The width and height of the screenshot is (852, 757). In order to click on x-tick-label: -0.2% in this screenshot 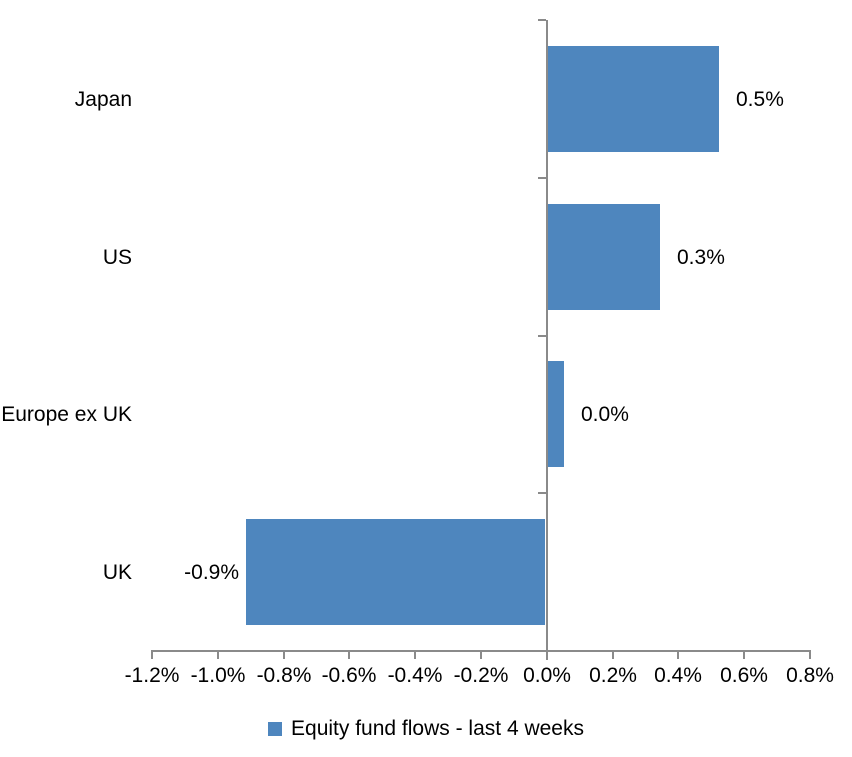, I will do `click(481, 675)`.